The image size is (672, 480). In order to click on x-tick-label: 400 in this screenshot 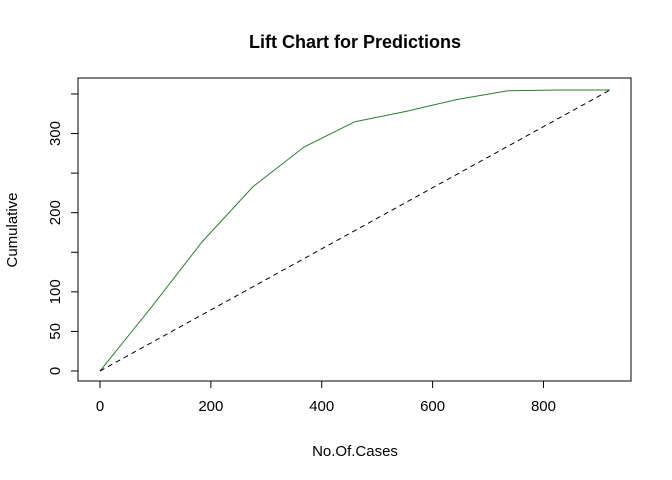, I will do `click(321, 406)`.